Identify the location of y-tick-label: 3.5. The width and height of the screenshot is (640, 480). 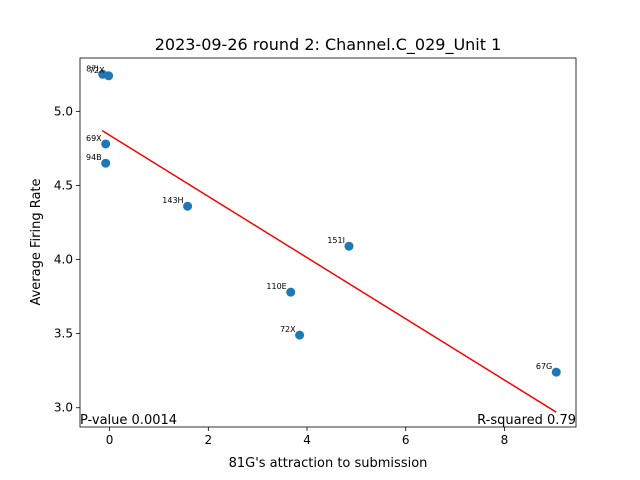
(63, 334).